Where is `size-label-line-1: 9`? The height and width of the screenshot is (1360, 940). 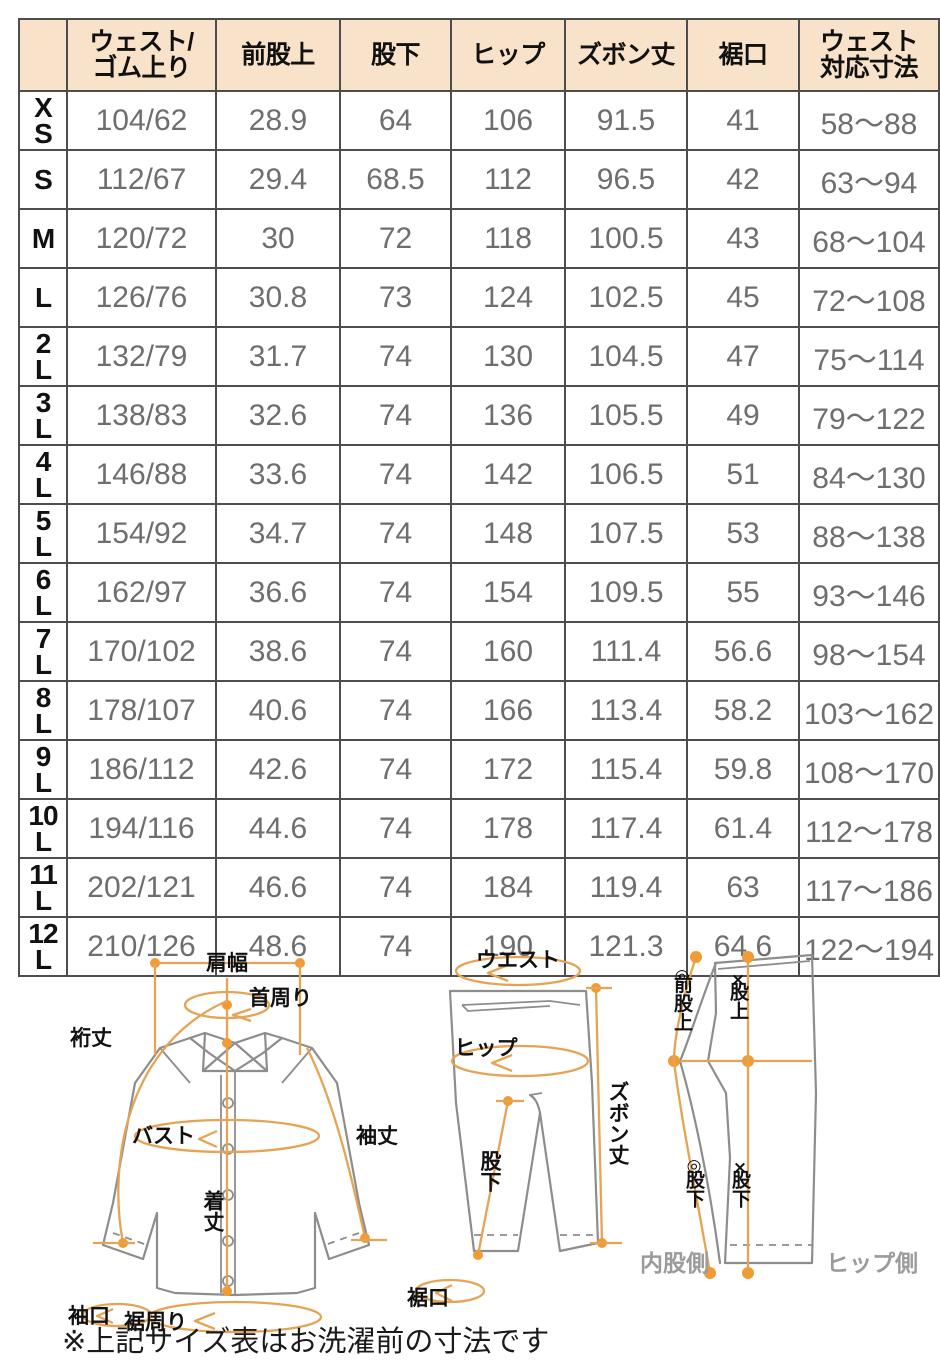 size-label-line-1: 9 is located at coordinates (43, 756).